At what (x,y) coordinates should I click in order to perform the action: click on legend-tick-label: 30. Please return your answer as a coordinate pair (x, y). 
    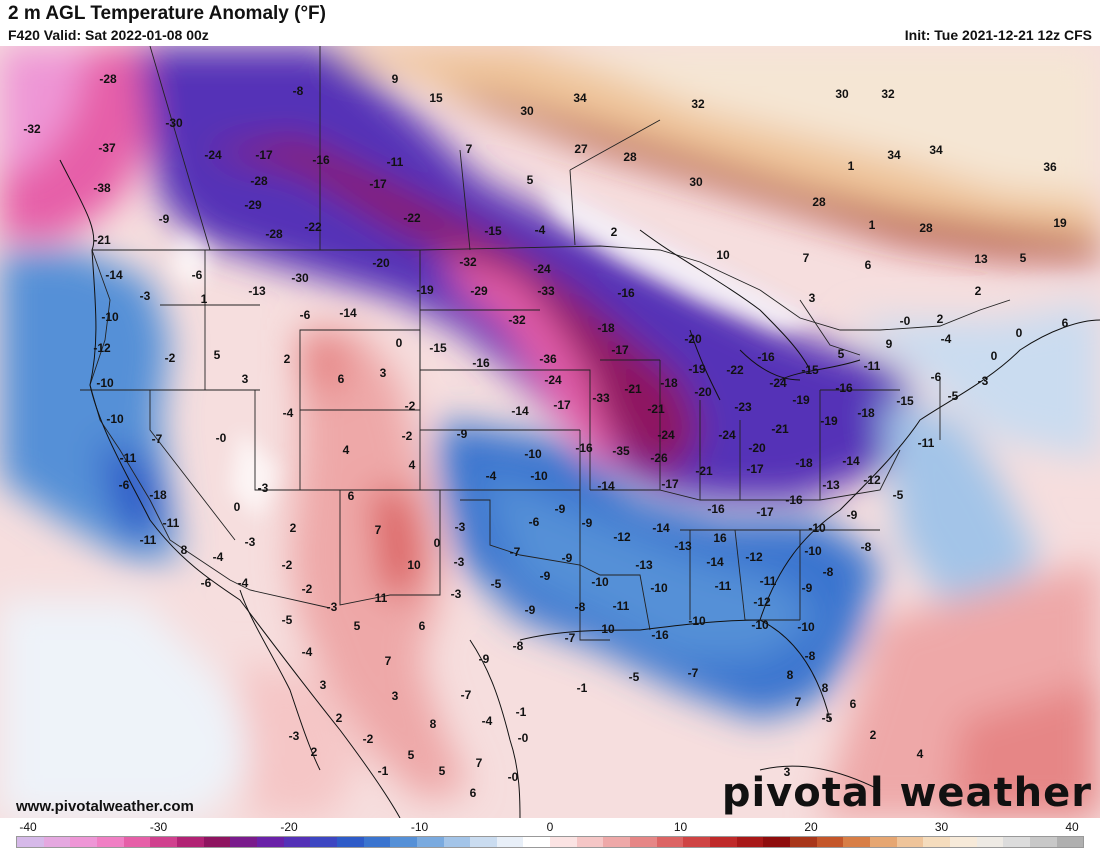
    Looking at the image, I should click on (941, 827).